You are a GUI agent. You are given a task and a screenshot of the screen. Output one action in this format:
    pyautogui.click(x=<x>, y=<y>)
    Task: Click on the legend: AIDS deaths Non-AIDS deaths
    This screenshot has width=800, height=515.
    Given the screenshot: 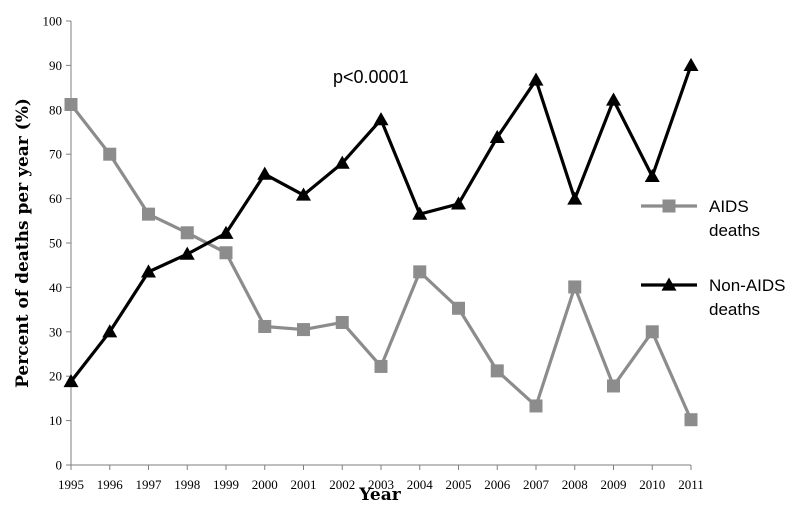 What is the action you would take?
    pyautogui.click(x=713, y=258)
    